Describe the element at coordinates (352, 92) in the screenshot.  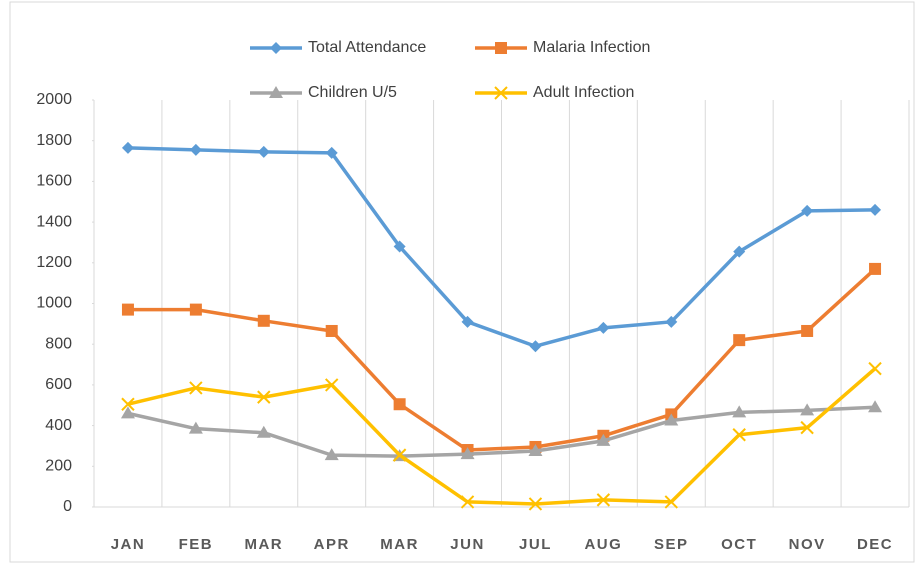
I see `legend-label: Children U/5` at that location.